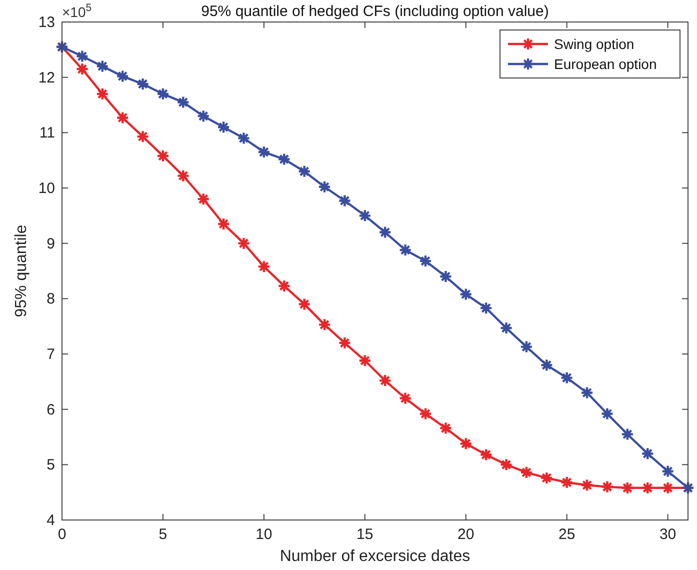 The width and height of the screenshot is (697, 570). Describe the element at coordinates (46, 188) in the screenshot. I see `y-tick-label: 10` at that location.